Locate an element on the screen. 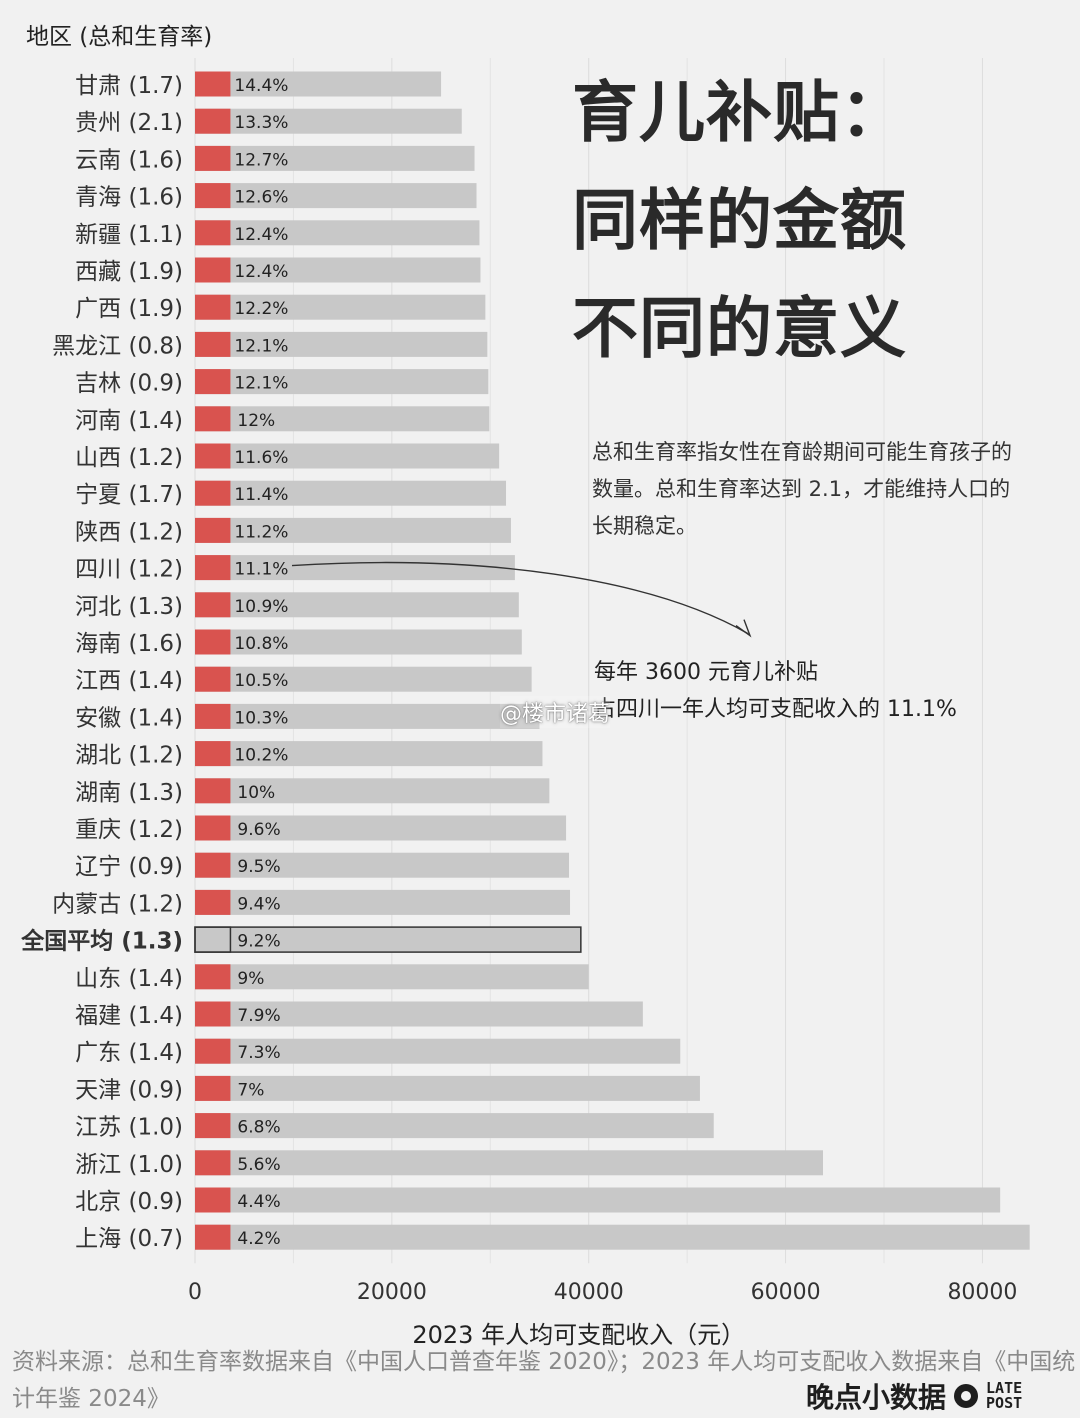  data-label: 10.9% is located at coordinates (261, 607).